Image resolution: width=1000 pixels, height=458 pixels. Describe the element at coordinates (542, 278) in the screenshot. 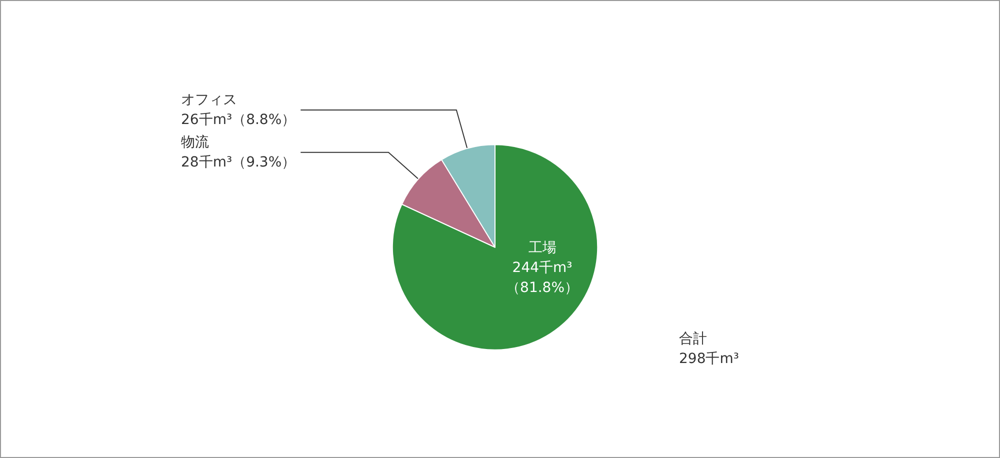

I see `data-label: 244千m³ （81.8%）` at that location.